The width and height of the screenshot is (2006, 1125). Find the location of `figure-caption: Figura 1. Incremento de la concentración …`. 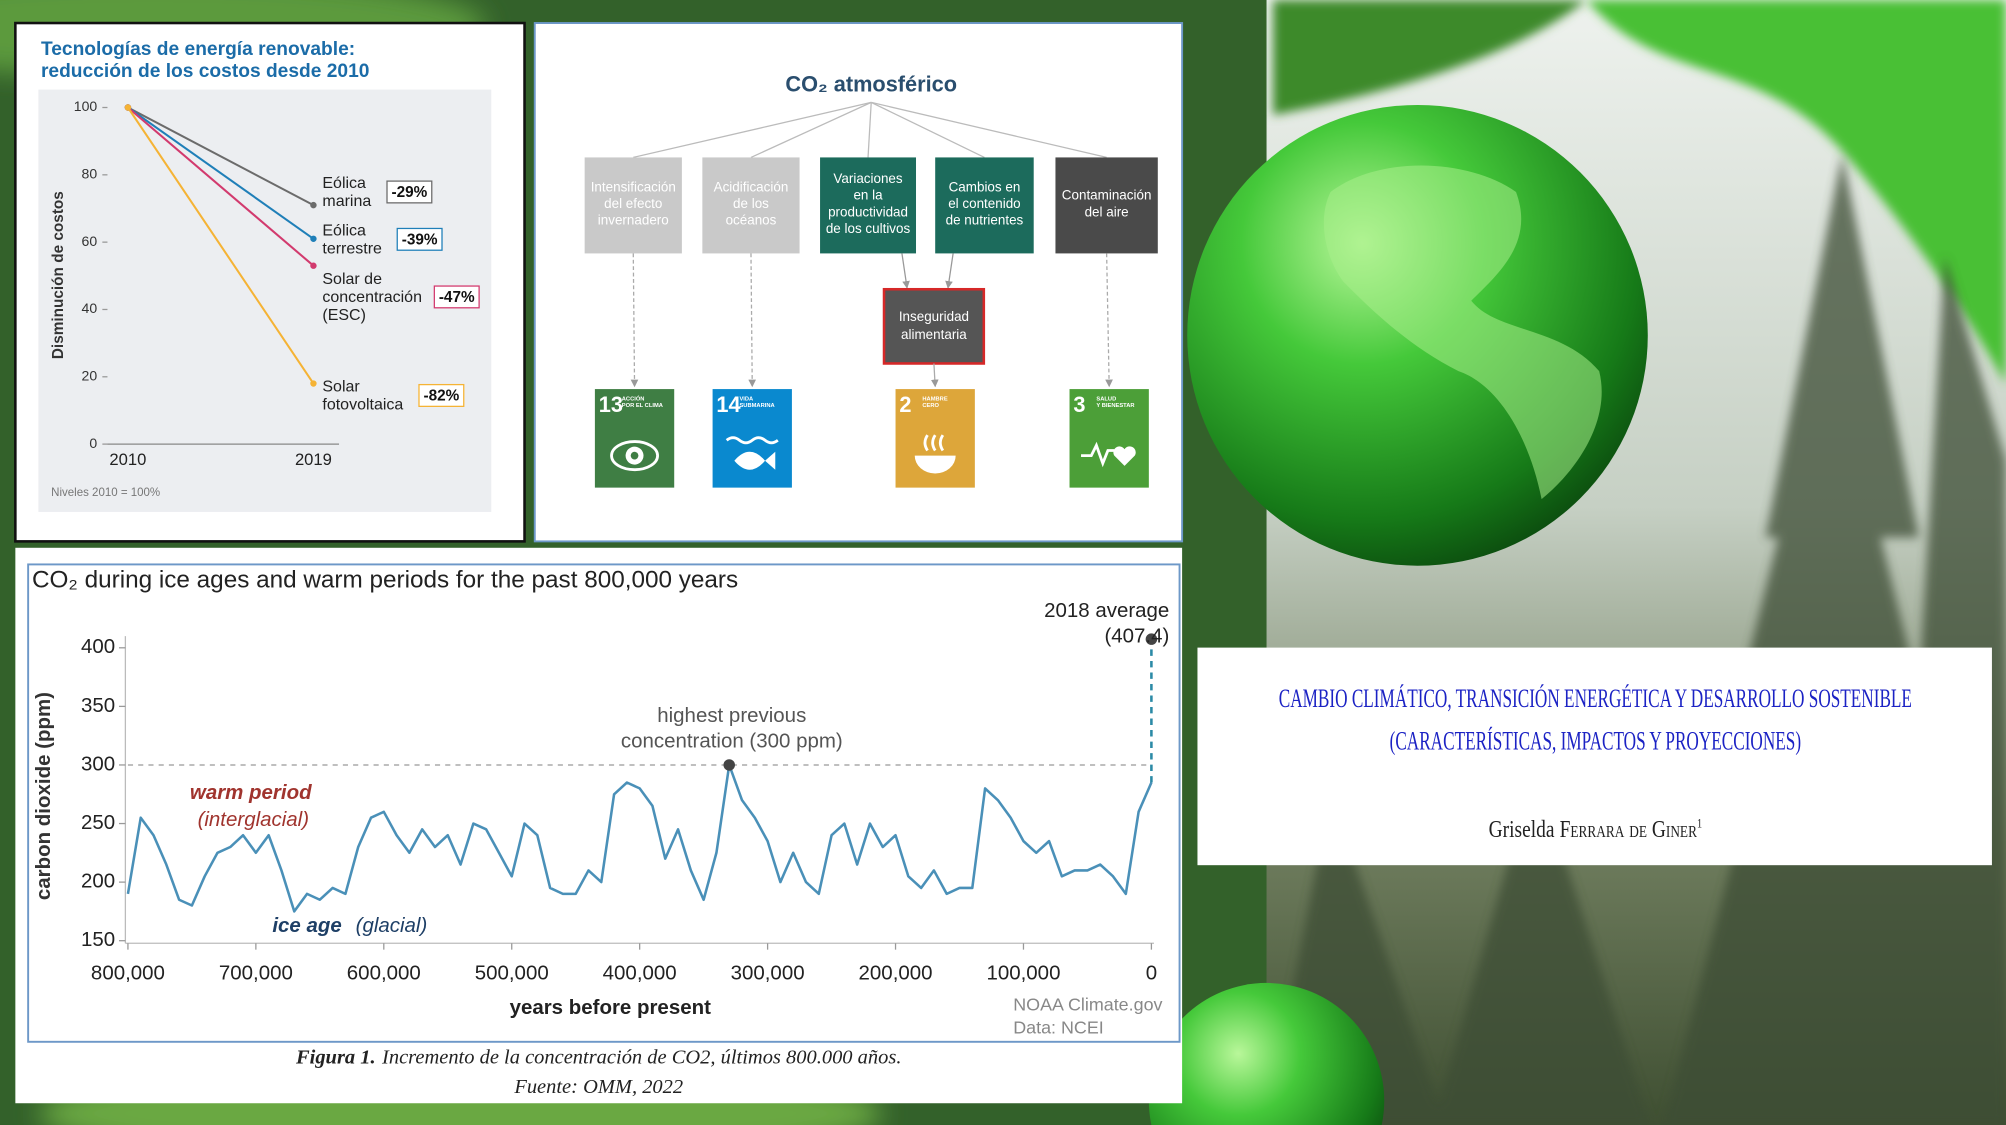

figure-caption: Figura 1. Incremento de la concentración … is located at coordinates (598, 1058).